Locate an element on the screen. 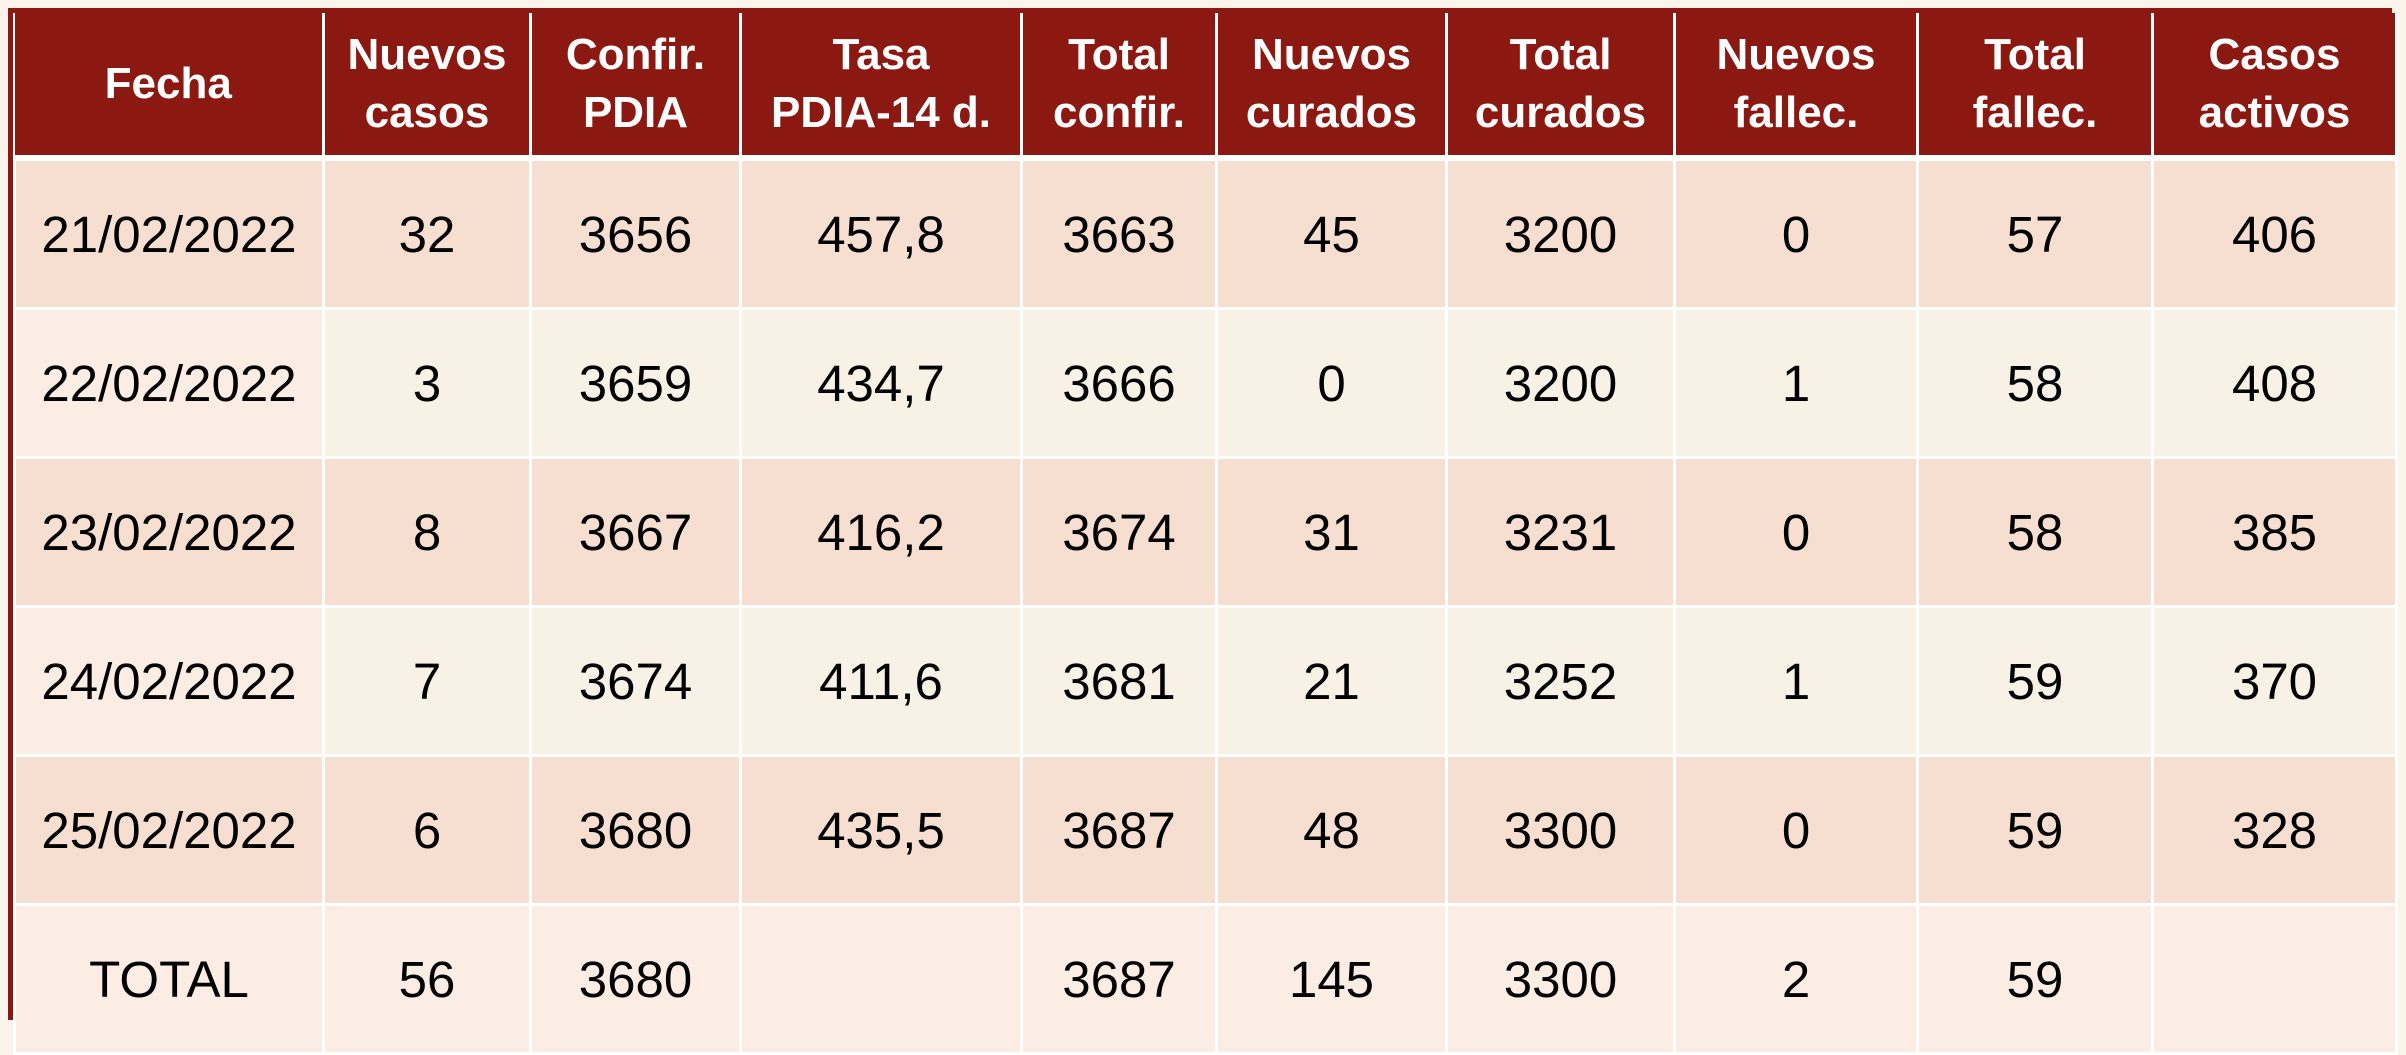 This screenshot has width=2406, height=1055. table-row: 24/02/2022 7 3674 411,6 3681 21 3252 1 59 370 is located at coordinates (1205, 681).